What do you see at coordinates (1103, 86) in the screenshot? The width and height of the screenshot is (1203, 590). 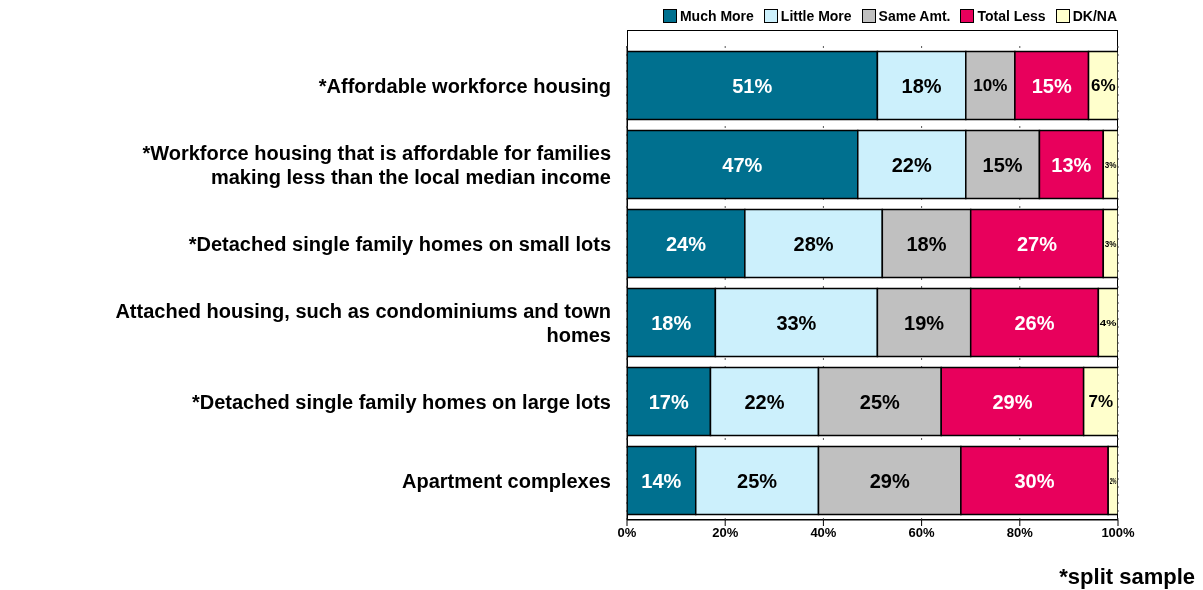 I see `data-label: 6%` at bounding box center [1103, 86].